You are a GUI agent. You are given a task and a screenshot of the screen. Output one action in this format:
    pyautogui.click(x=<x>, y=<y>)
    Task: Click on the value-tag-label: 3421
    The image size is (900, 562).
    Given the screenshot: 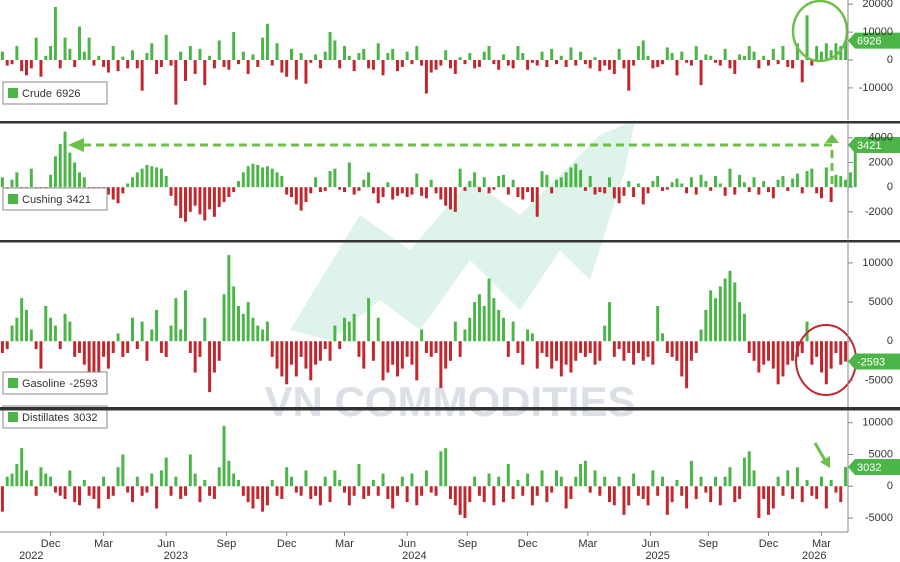 What is the action you would take?
    pyautogui.click(x=869, y=146)
    